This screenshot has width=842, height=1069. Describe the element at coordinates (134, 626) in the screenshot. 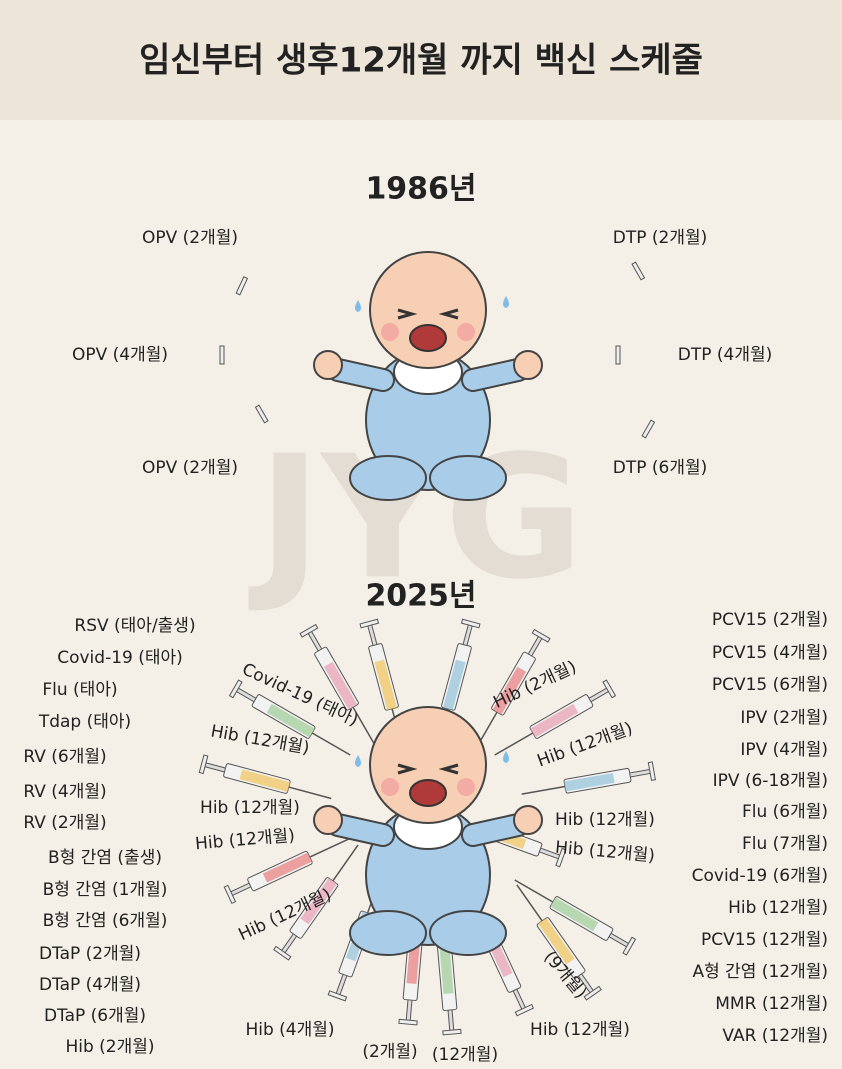

I see `vaccine-label: RSV (태아/출생)` at that location.